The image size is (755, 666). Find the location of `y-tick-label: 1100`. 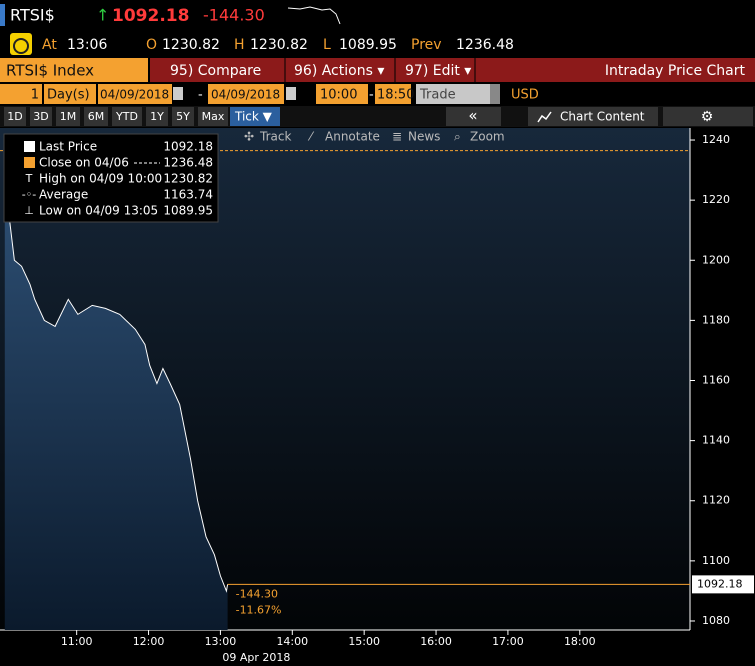

y-tick-label: 1100 is located at coordinates (716, 560).